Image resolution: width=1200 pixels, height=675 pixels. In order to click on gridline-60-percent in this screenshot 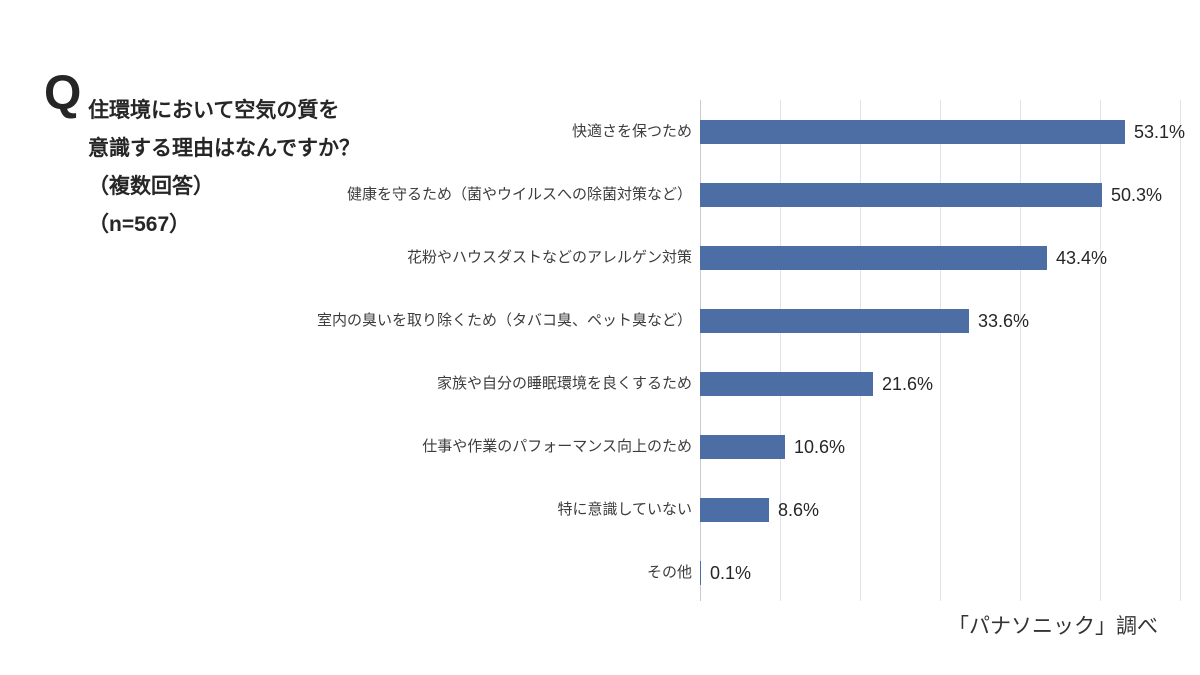, I will do `click(1180, 350)`.